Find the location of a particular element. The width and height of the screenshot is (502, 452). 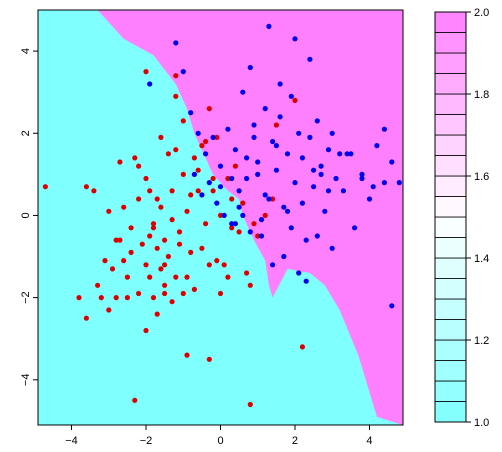

color-key-bins is located at coordinates (450, 217).